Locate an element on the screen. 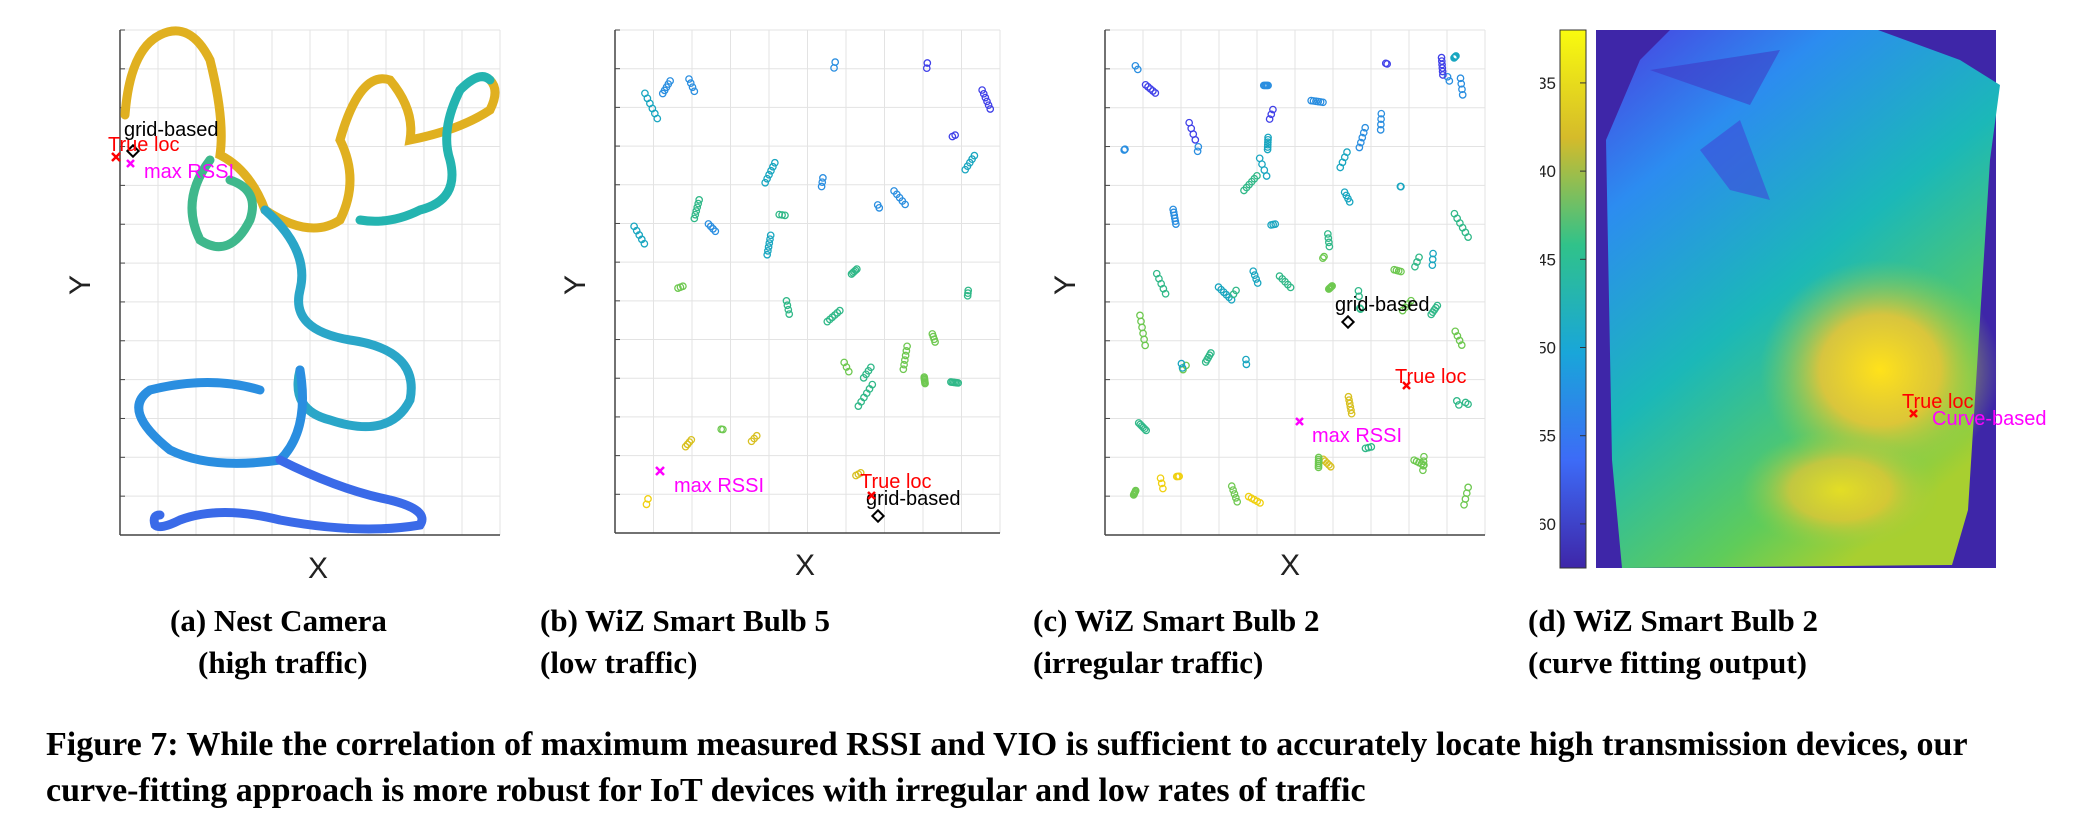  true-loc-marker-d is located at coordinates (1913, 413).